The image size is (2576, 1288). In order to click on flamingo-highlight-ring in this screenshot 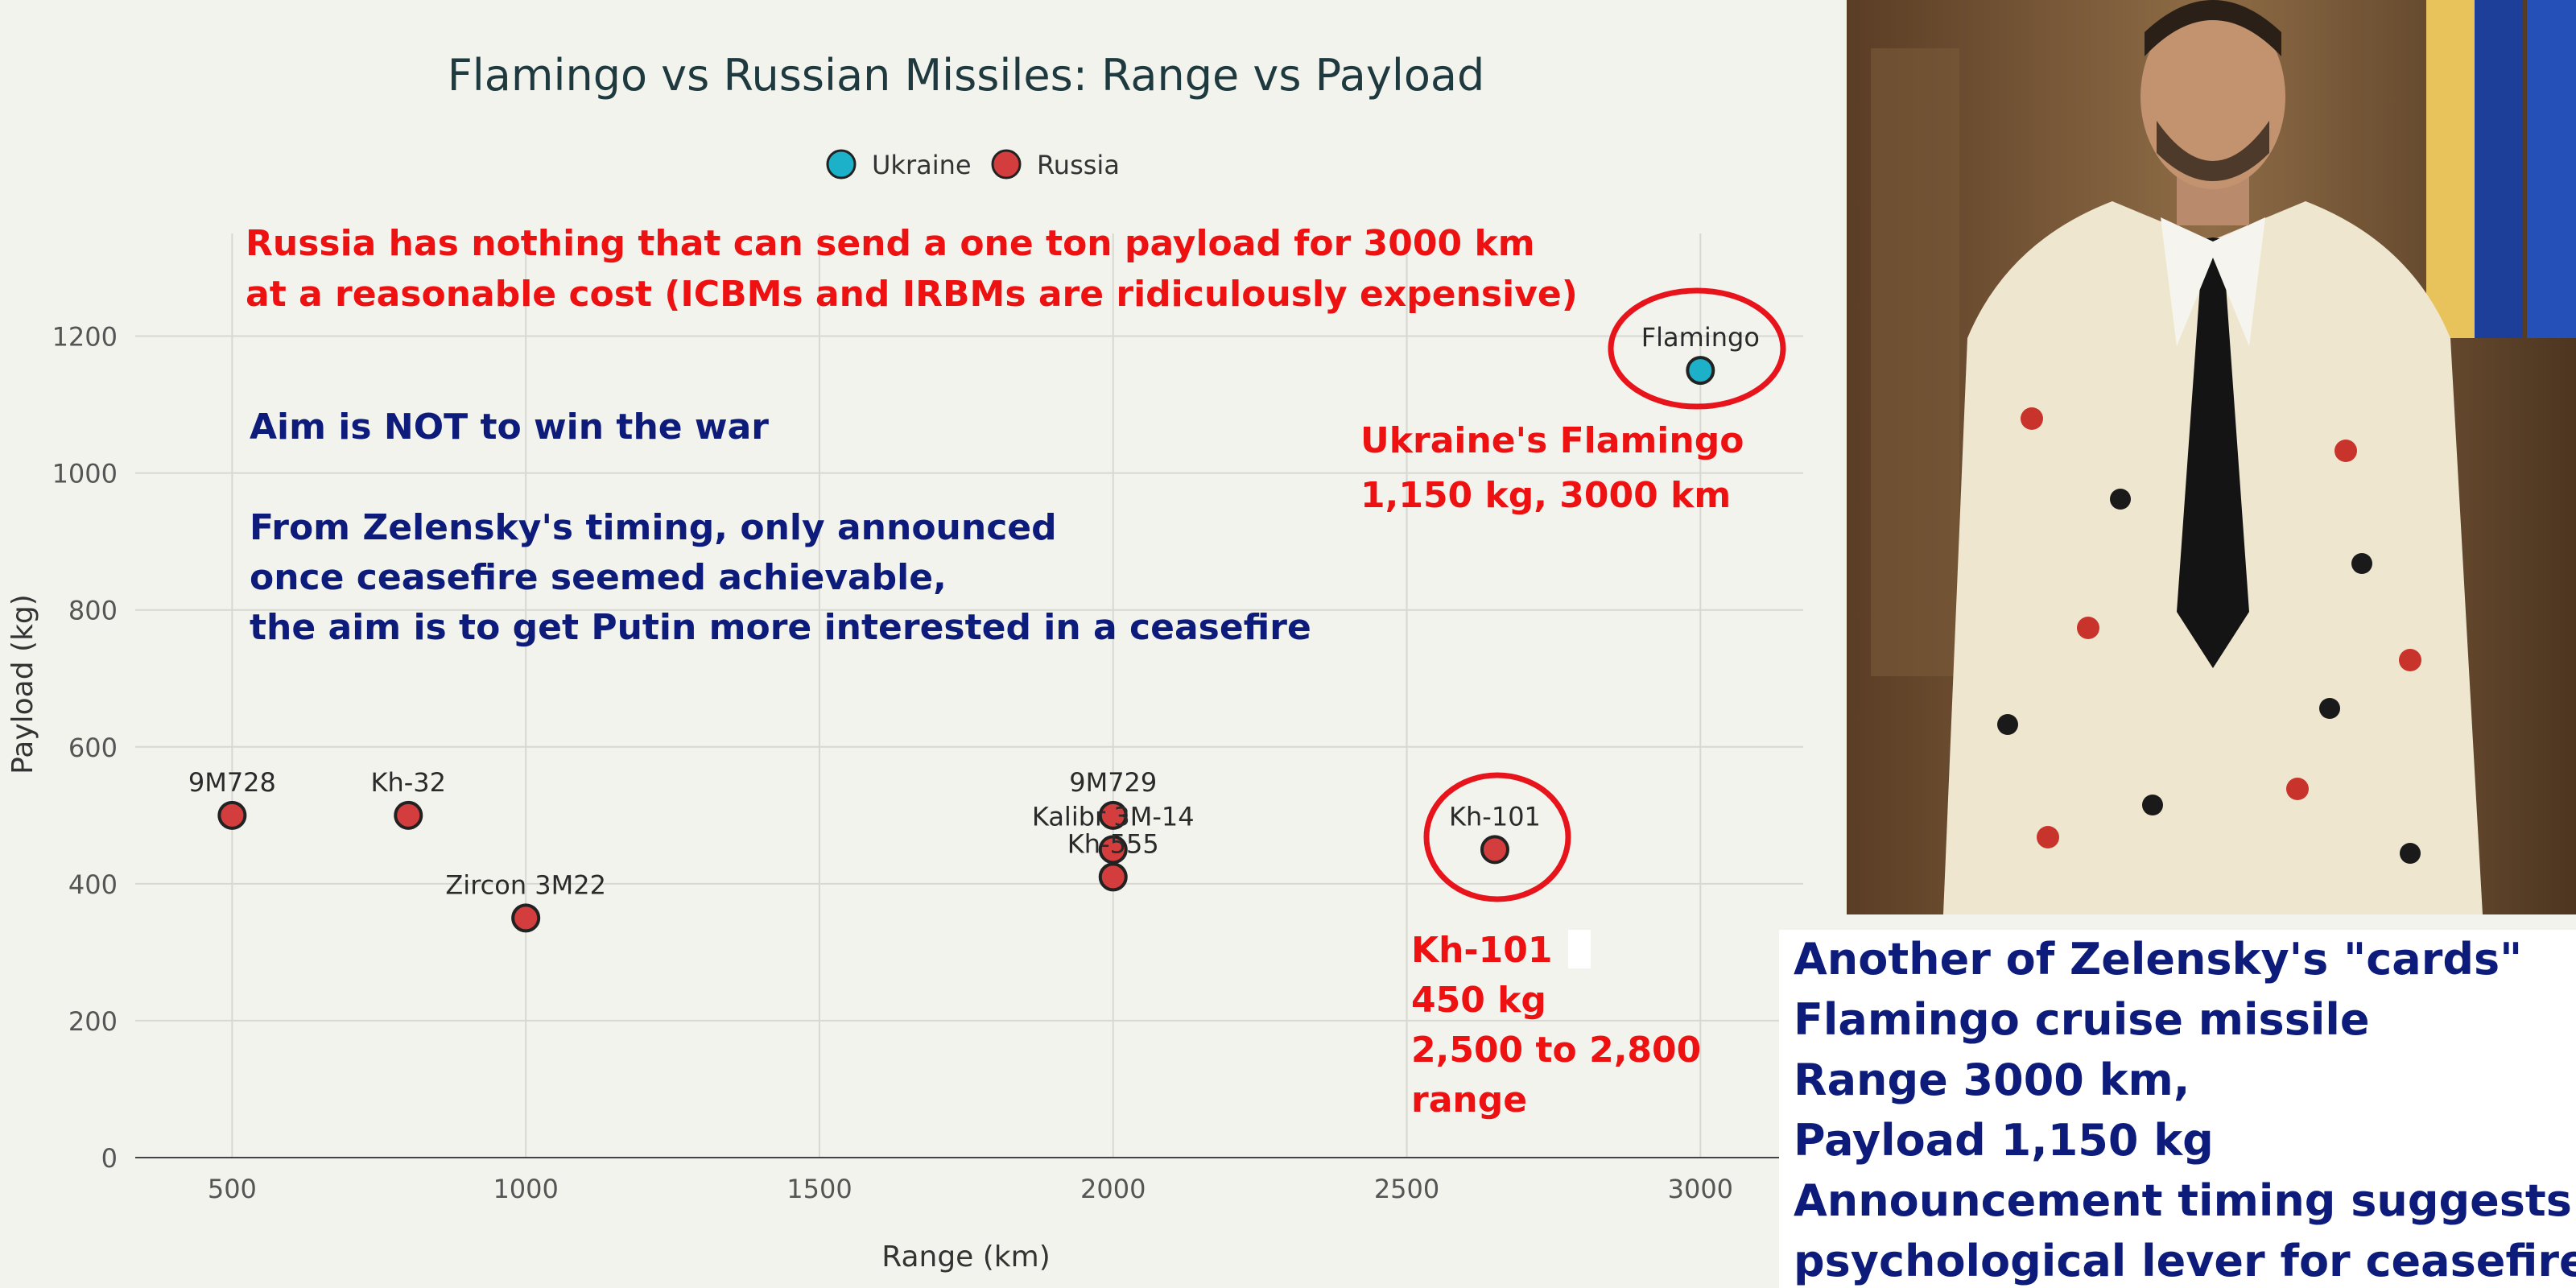, I will do `click(1697, 348)`.